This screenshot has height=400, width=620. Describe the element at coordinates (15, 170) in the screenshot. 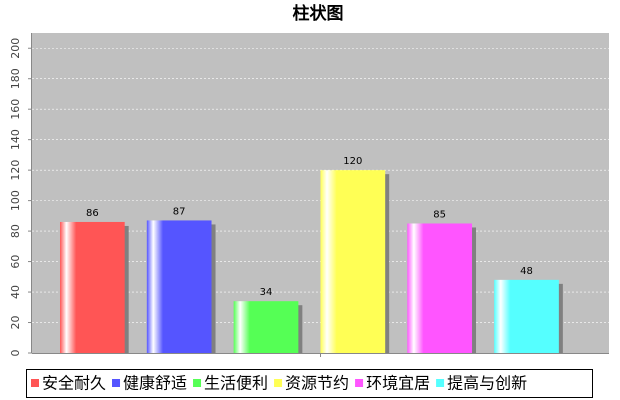

I see `y-tick-label: 120` at that location.